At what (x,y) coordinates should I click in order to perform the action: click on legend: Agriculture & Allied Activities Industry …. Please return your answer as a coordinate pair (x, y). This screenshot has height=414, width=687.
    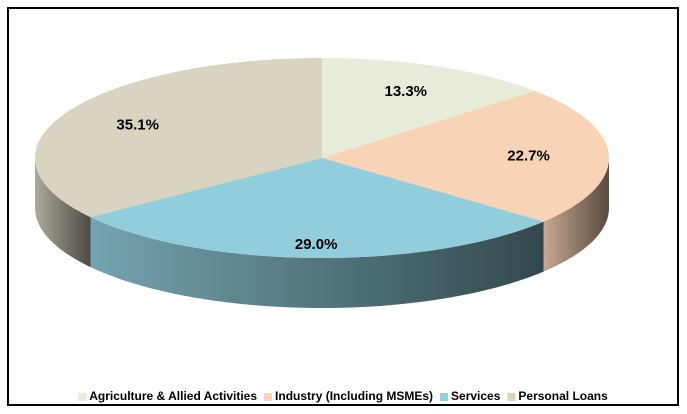
    Looking at the image, I should click on (343, 396).